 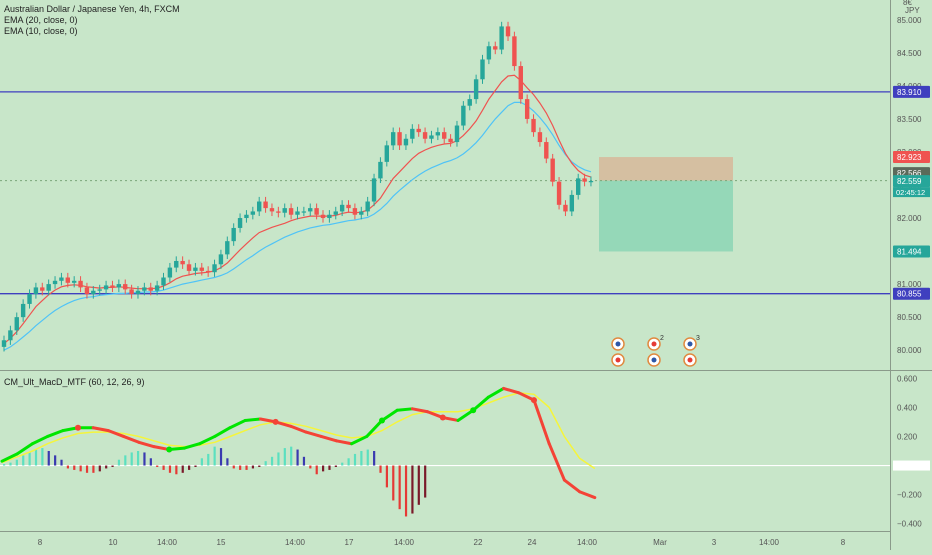 I want to click on ema20-legend: EMA (20, close, 0), so click(x=41, y=20).